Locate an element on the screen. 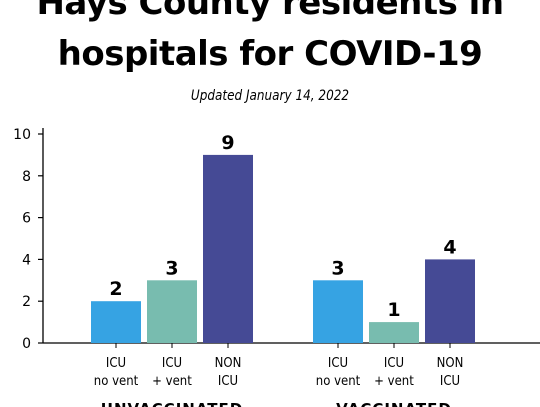 The image size is (540, 407). chart-subtitle: Updated January 14, 2022 is located at coordinates (270, 96).